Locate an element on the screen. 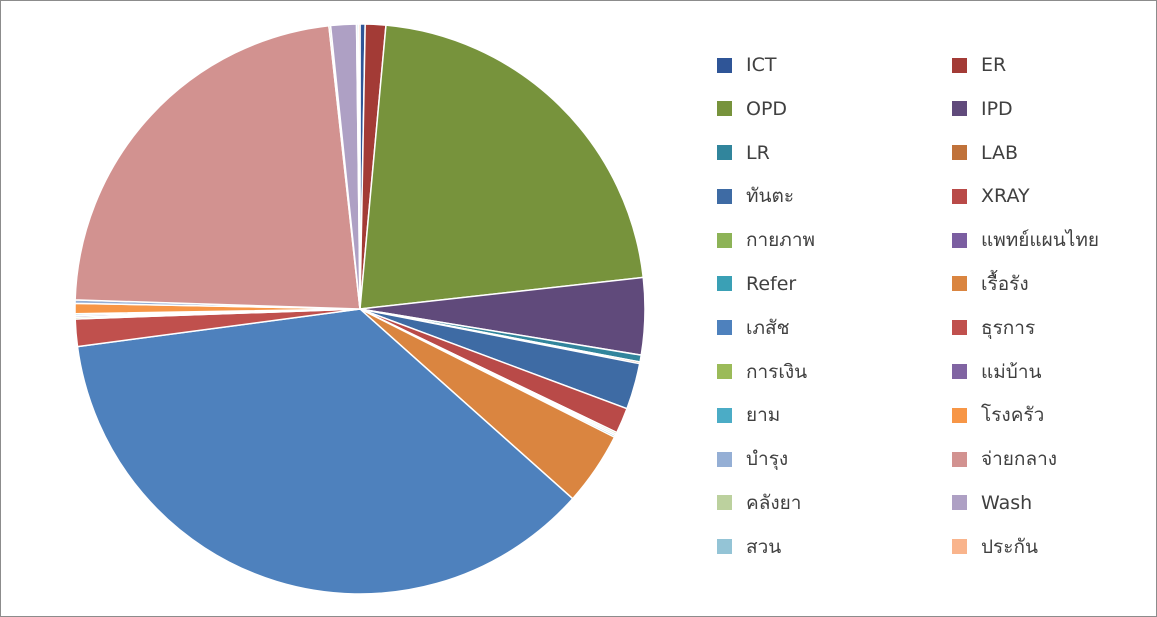 The image size is (1157, 617). legend-label: การเงิน is located at coordinates (777, 371).